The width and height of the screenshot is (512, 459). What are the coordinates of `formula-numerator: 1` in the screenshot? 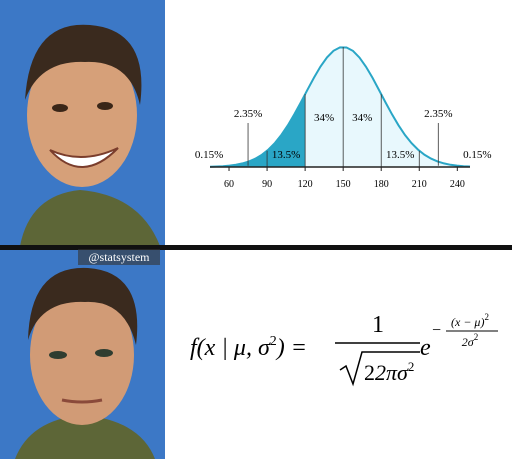 It's located at (378, 325).